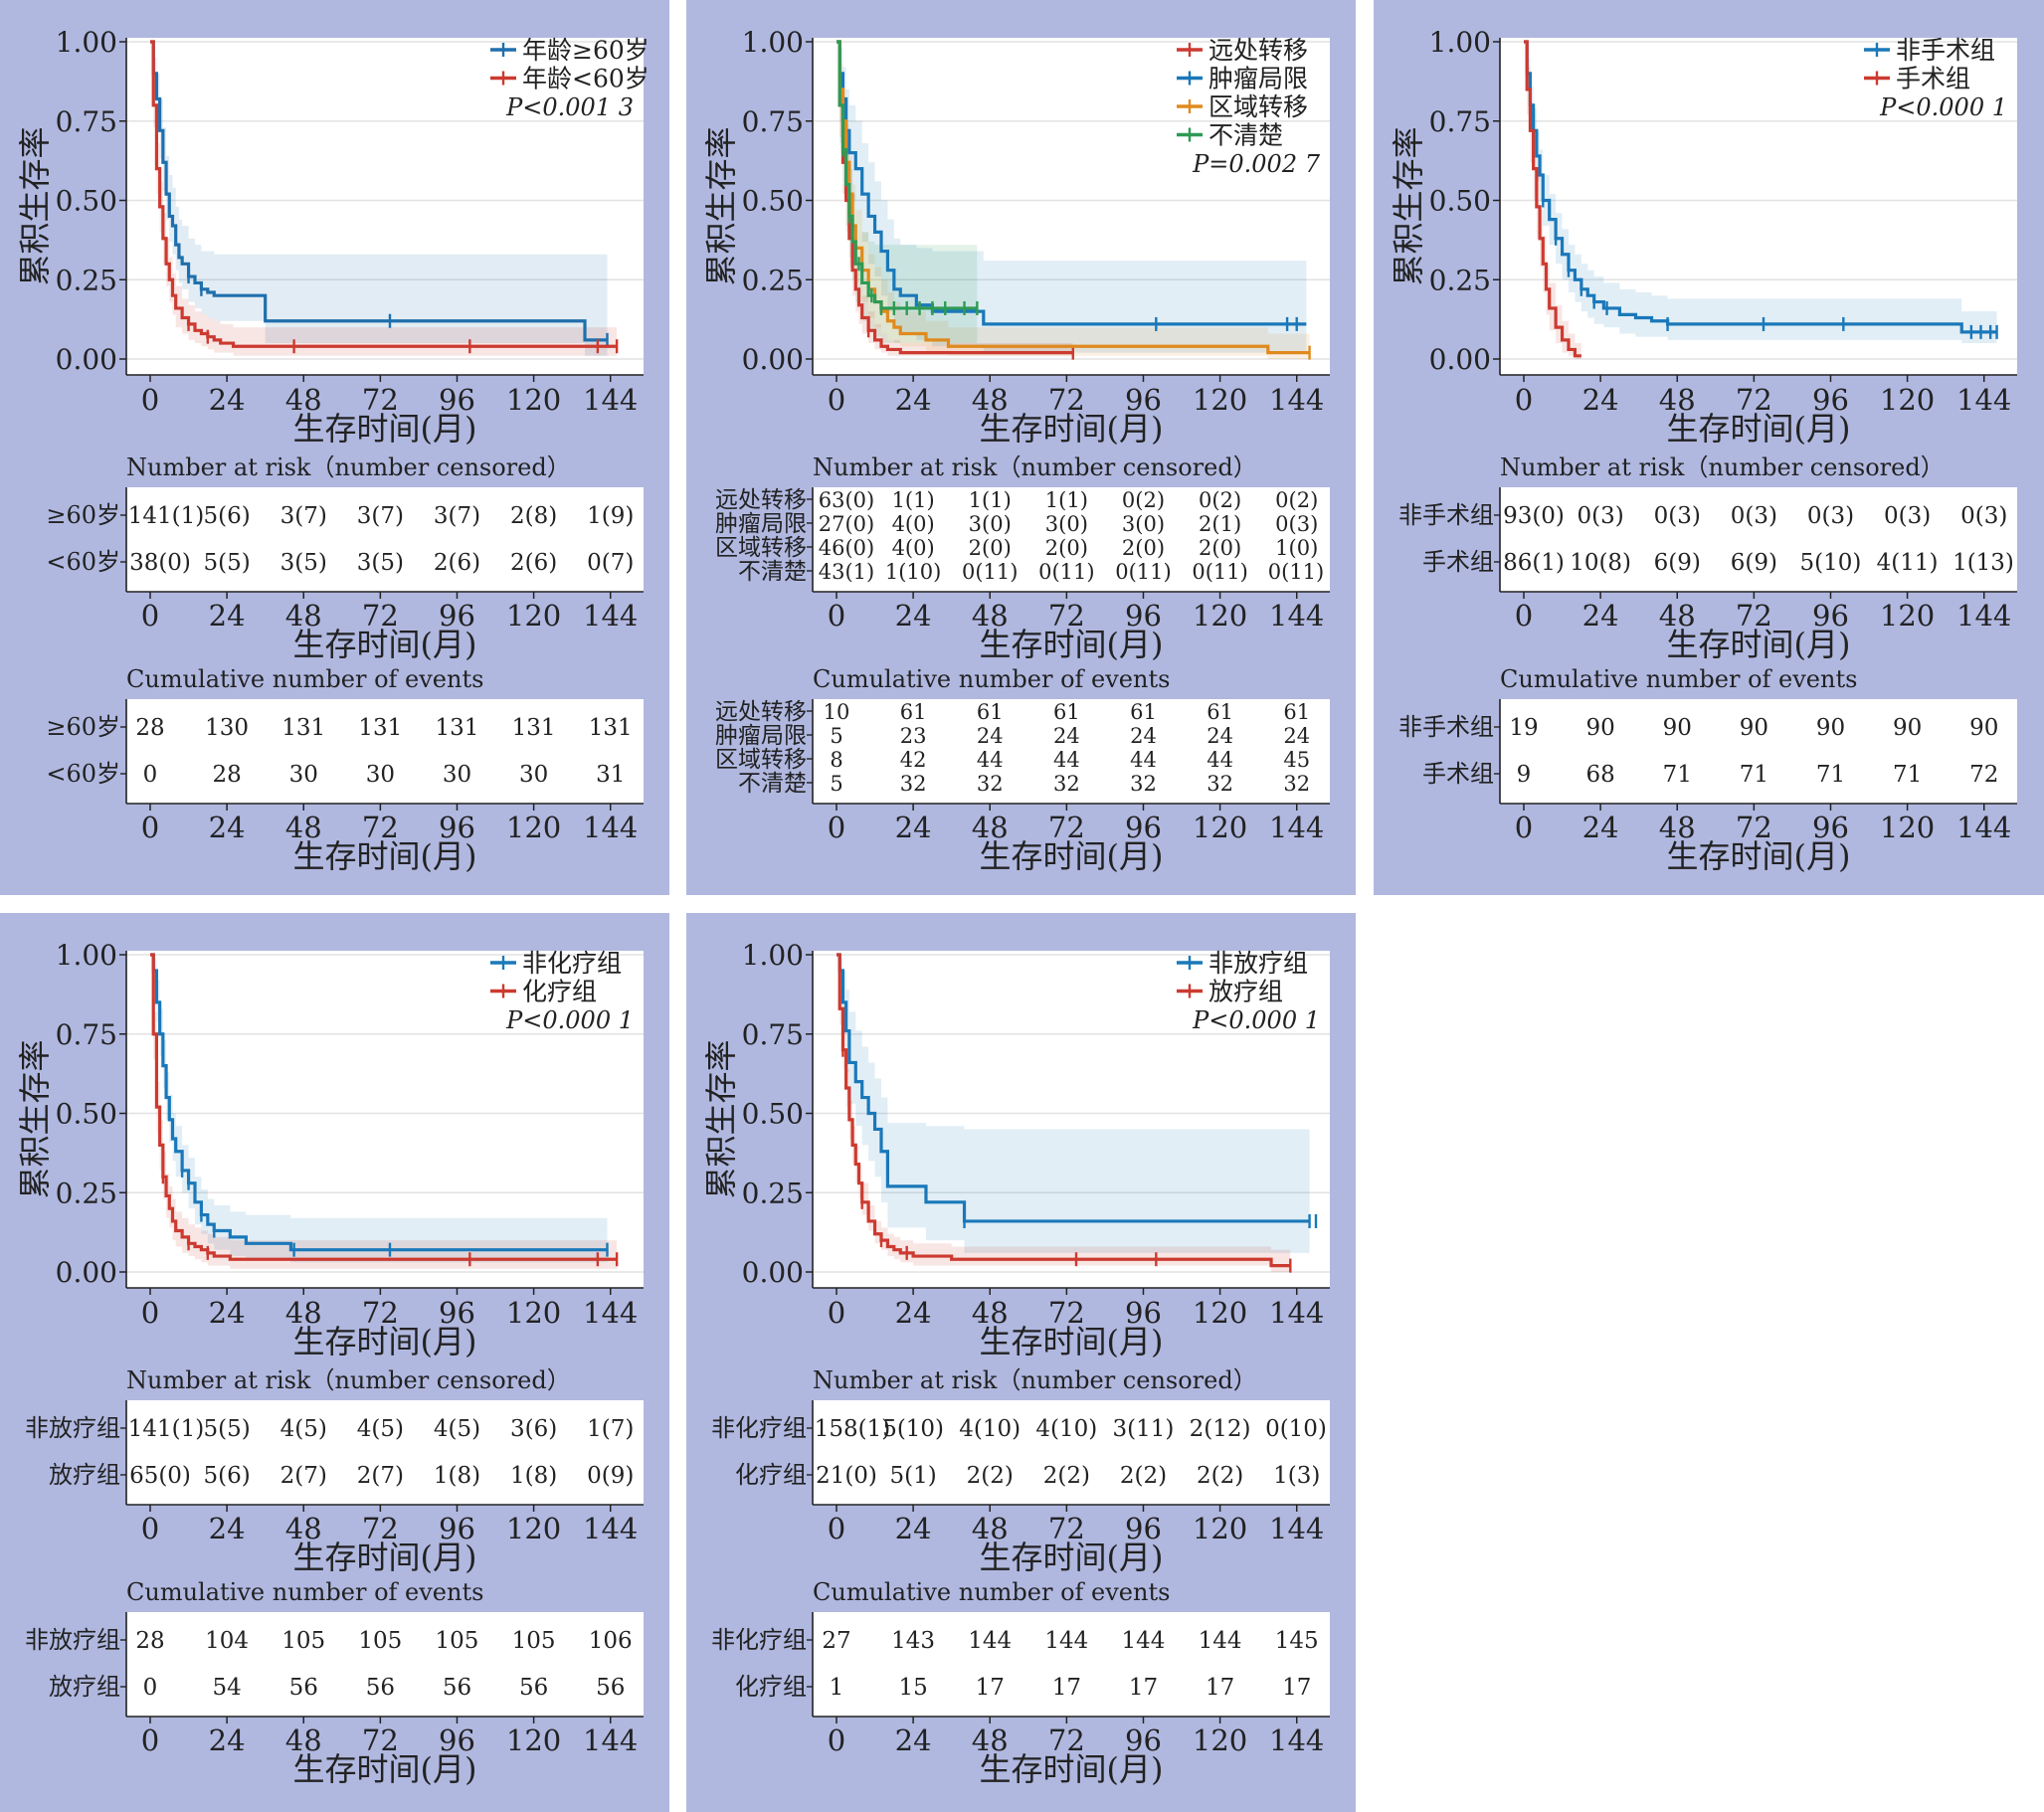 Image resolution: width=2044 pixels, height=1812 pixels. I want to click on table-cell: 32, so click(991, 784).